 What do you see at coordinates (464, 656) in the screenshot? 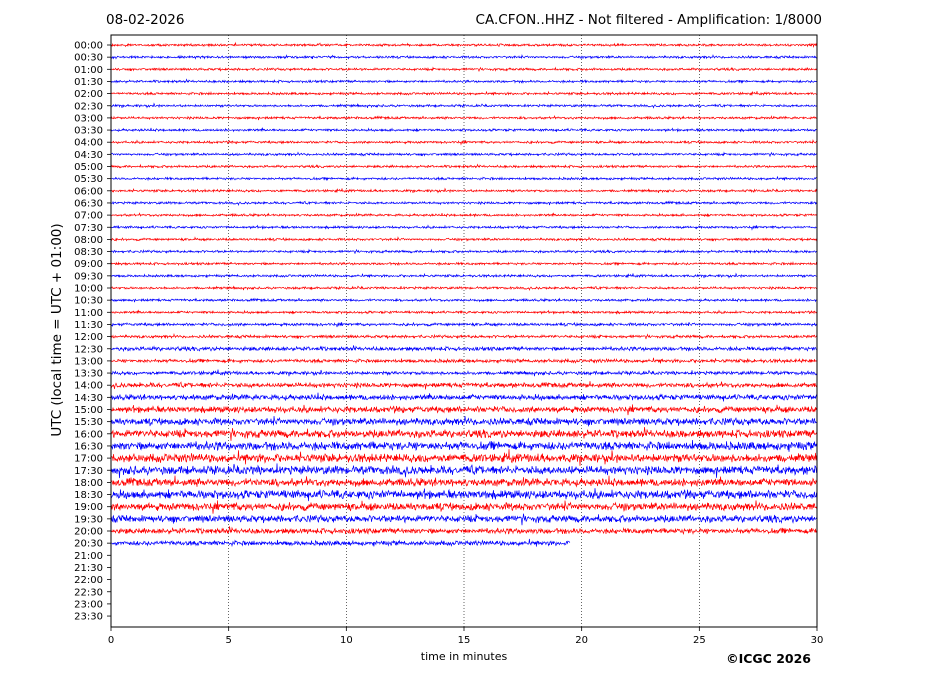
I see `x-axis-label: time in minutes` at bounding box center [464, 656].